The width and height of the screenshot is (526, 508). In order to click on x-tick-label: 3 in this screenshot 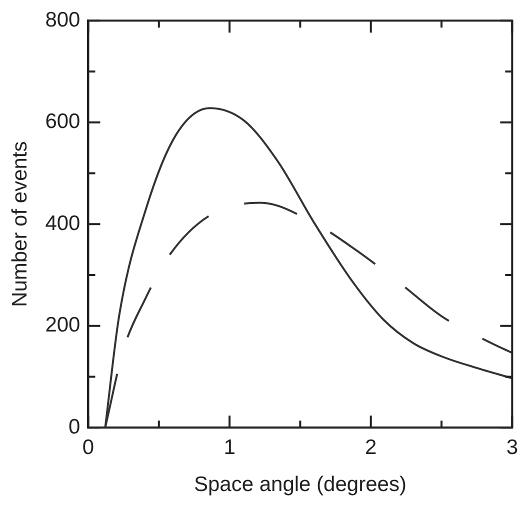, I will do `click(512, 447)`.